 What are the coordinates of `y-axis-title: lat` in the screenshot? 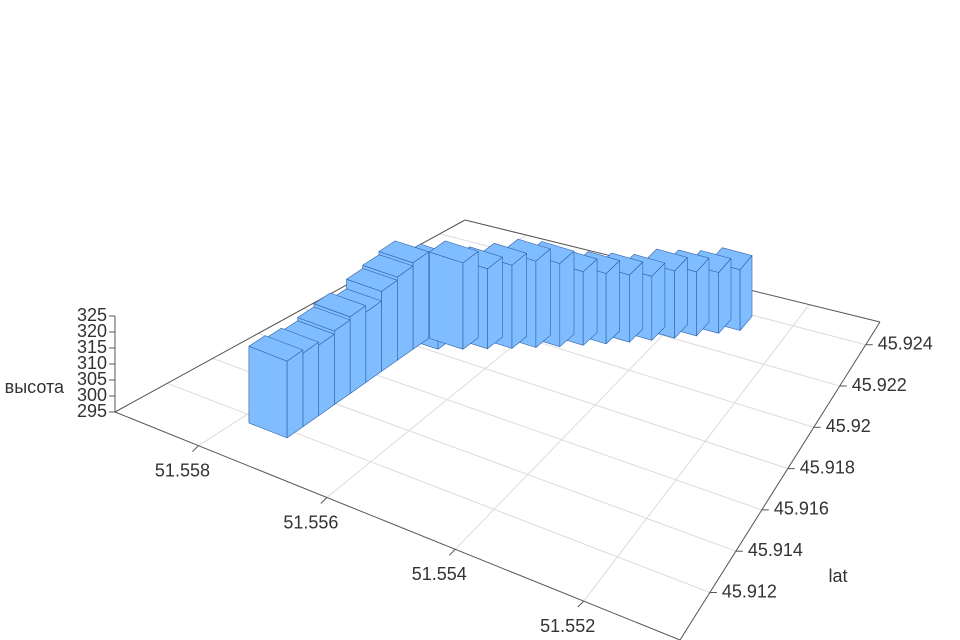 It's located at (837, 576).